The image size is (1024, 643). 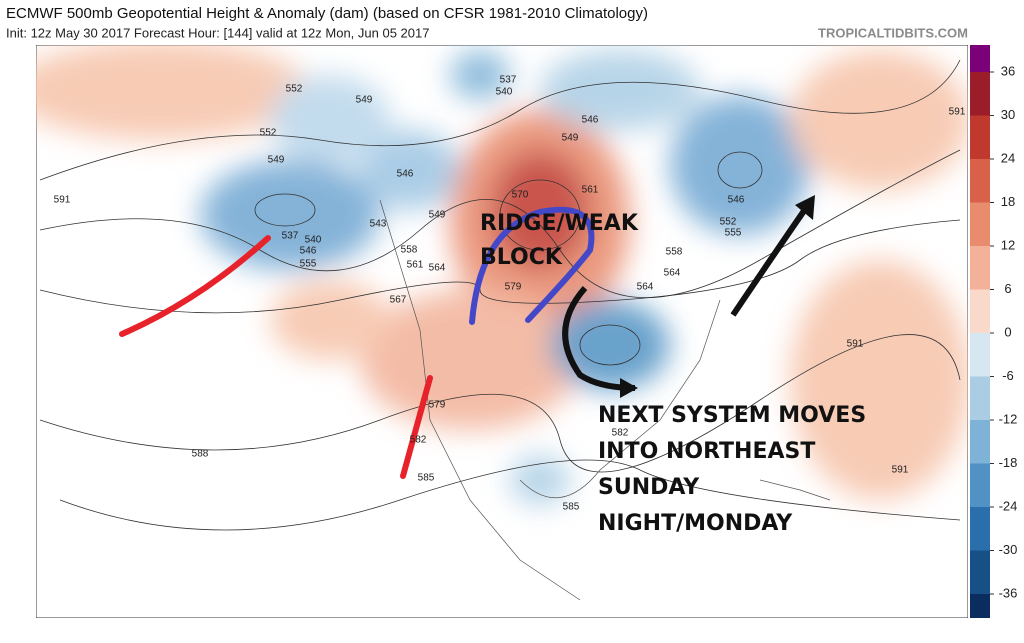 What do you see at coordinates (1008, 549) in the screenshot?
I see `colorbar-tick-label: -30` at bounding box center [1008, 549].